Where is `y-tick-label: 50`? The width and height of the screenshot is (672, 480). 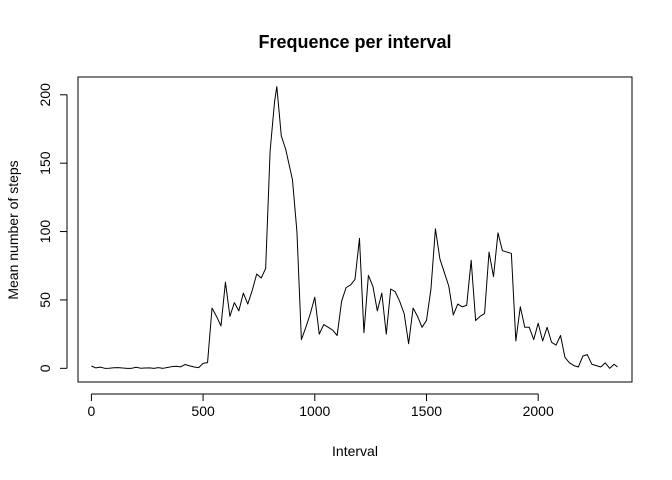
y-tick-label: 50 is located at coordinates (45, 300).